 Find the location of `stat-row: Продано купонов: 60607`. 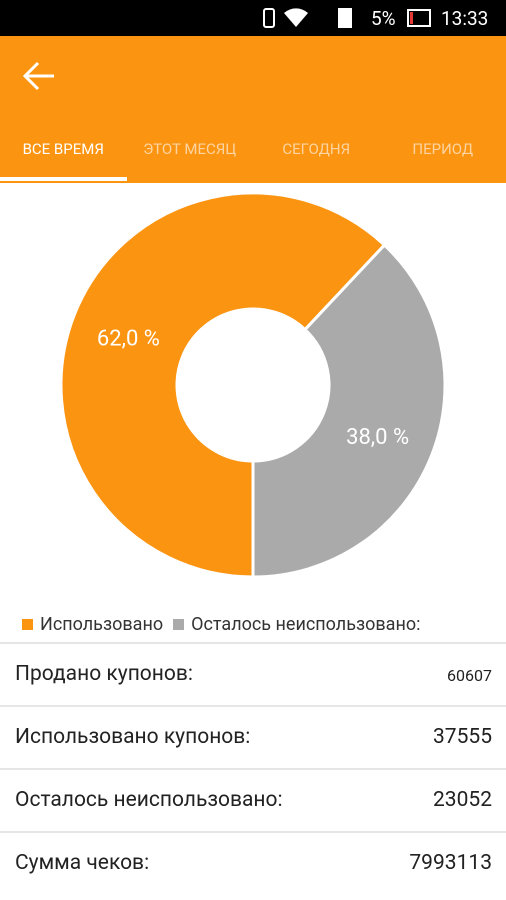

stat-row: Продано купонов: 60607 is located at coordinates (253, 674).